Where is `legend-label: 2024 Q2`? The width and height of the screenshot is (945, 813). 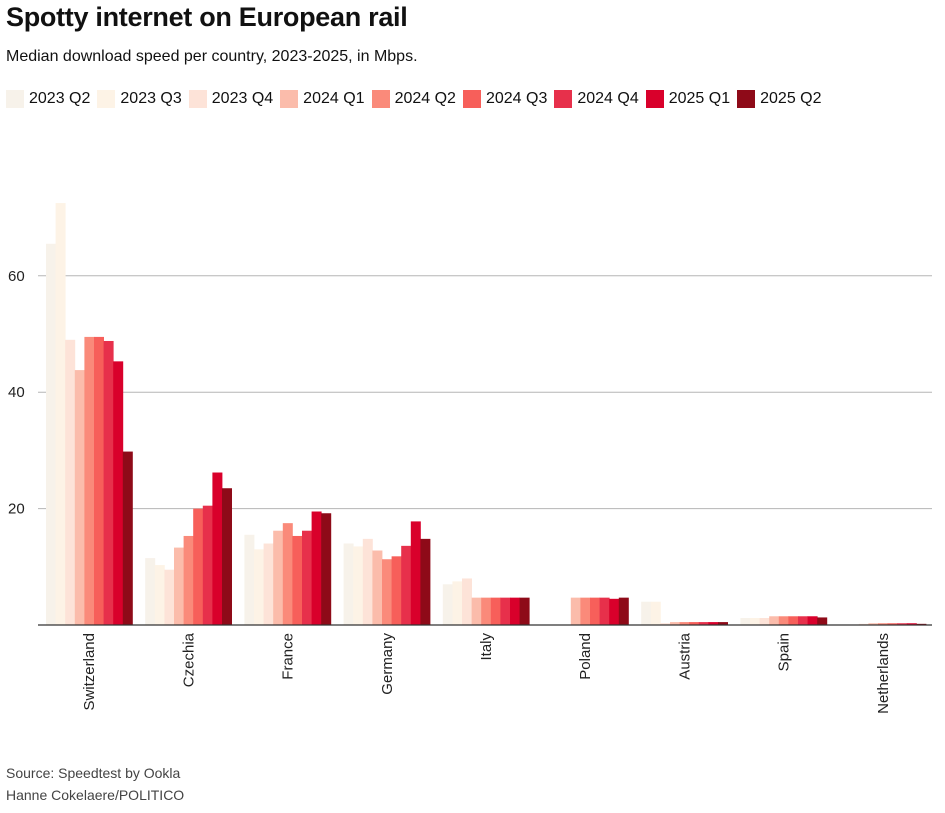
legend-label: 2024 Q2 is located at coordinates (425, 98).